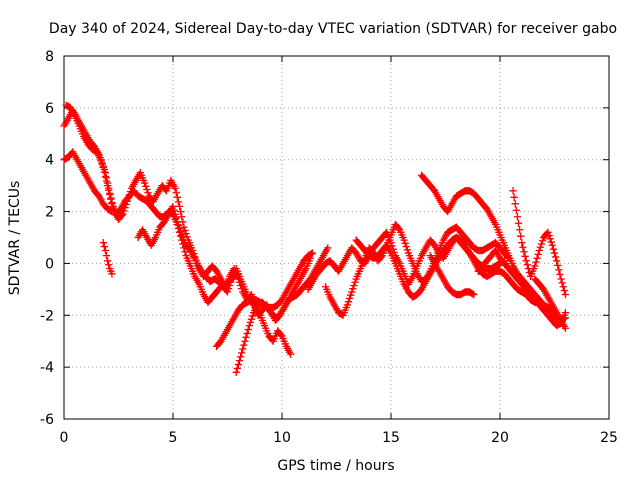 The width and height of the screenshot is (640, 480). Describe the element at coordinates (339, 438) in the screenshot. I see `x-axis-tick-labels: 0 5 10 15 20 25` at that location.